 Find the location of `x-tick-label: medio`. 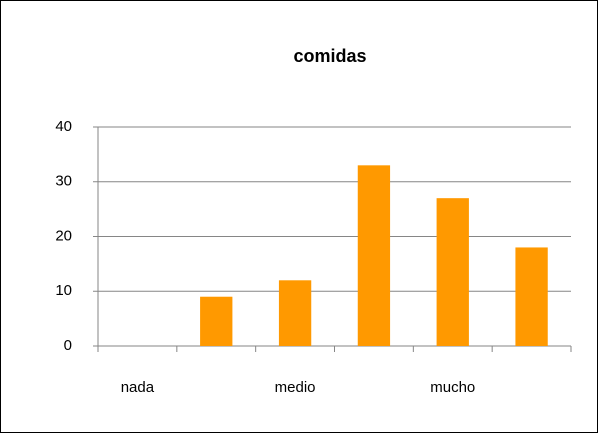

x-tick-label: medio is located at coordinates (295, 387).